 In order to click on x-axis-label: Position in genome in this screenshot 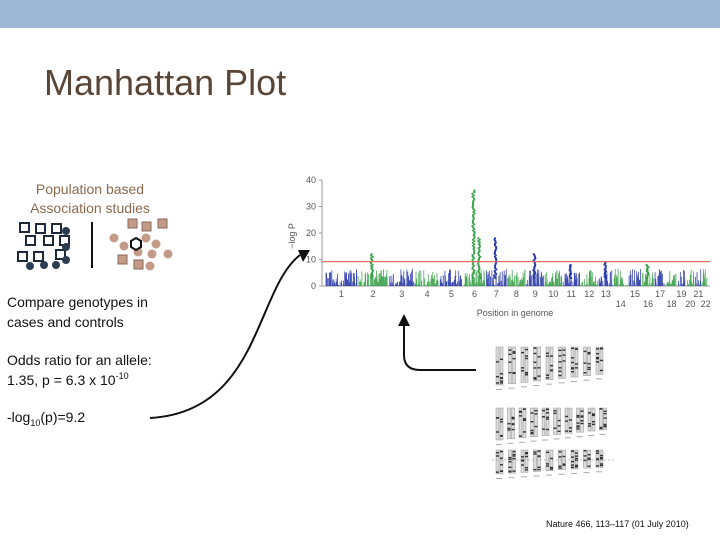, I will do `click(515, 313)`.